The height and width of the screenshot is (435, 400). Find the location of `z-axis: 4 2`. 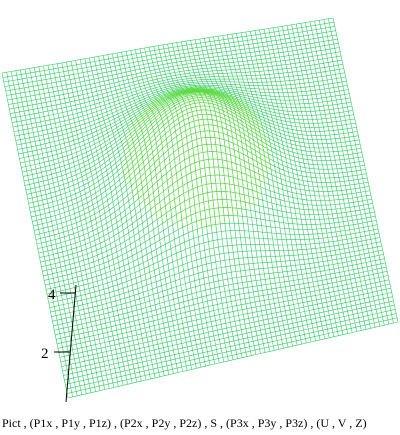

z-axis: 4 2 is located at coordinates (59, 343).